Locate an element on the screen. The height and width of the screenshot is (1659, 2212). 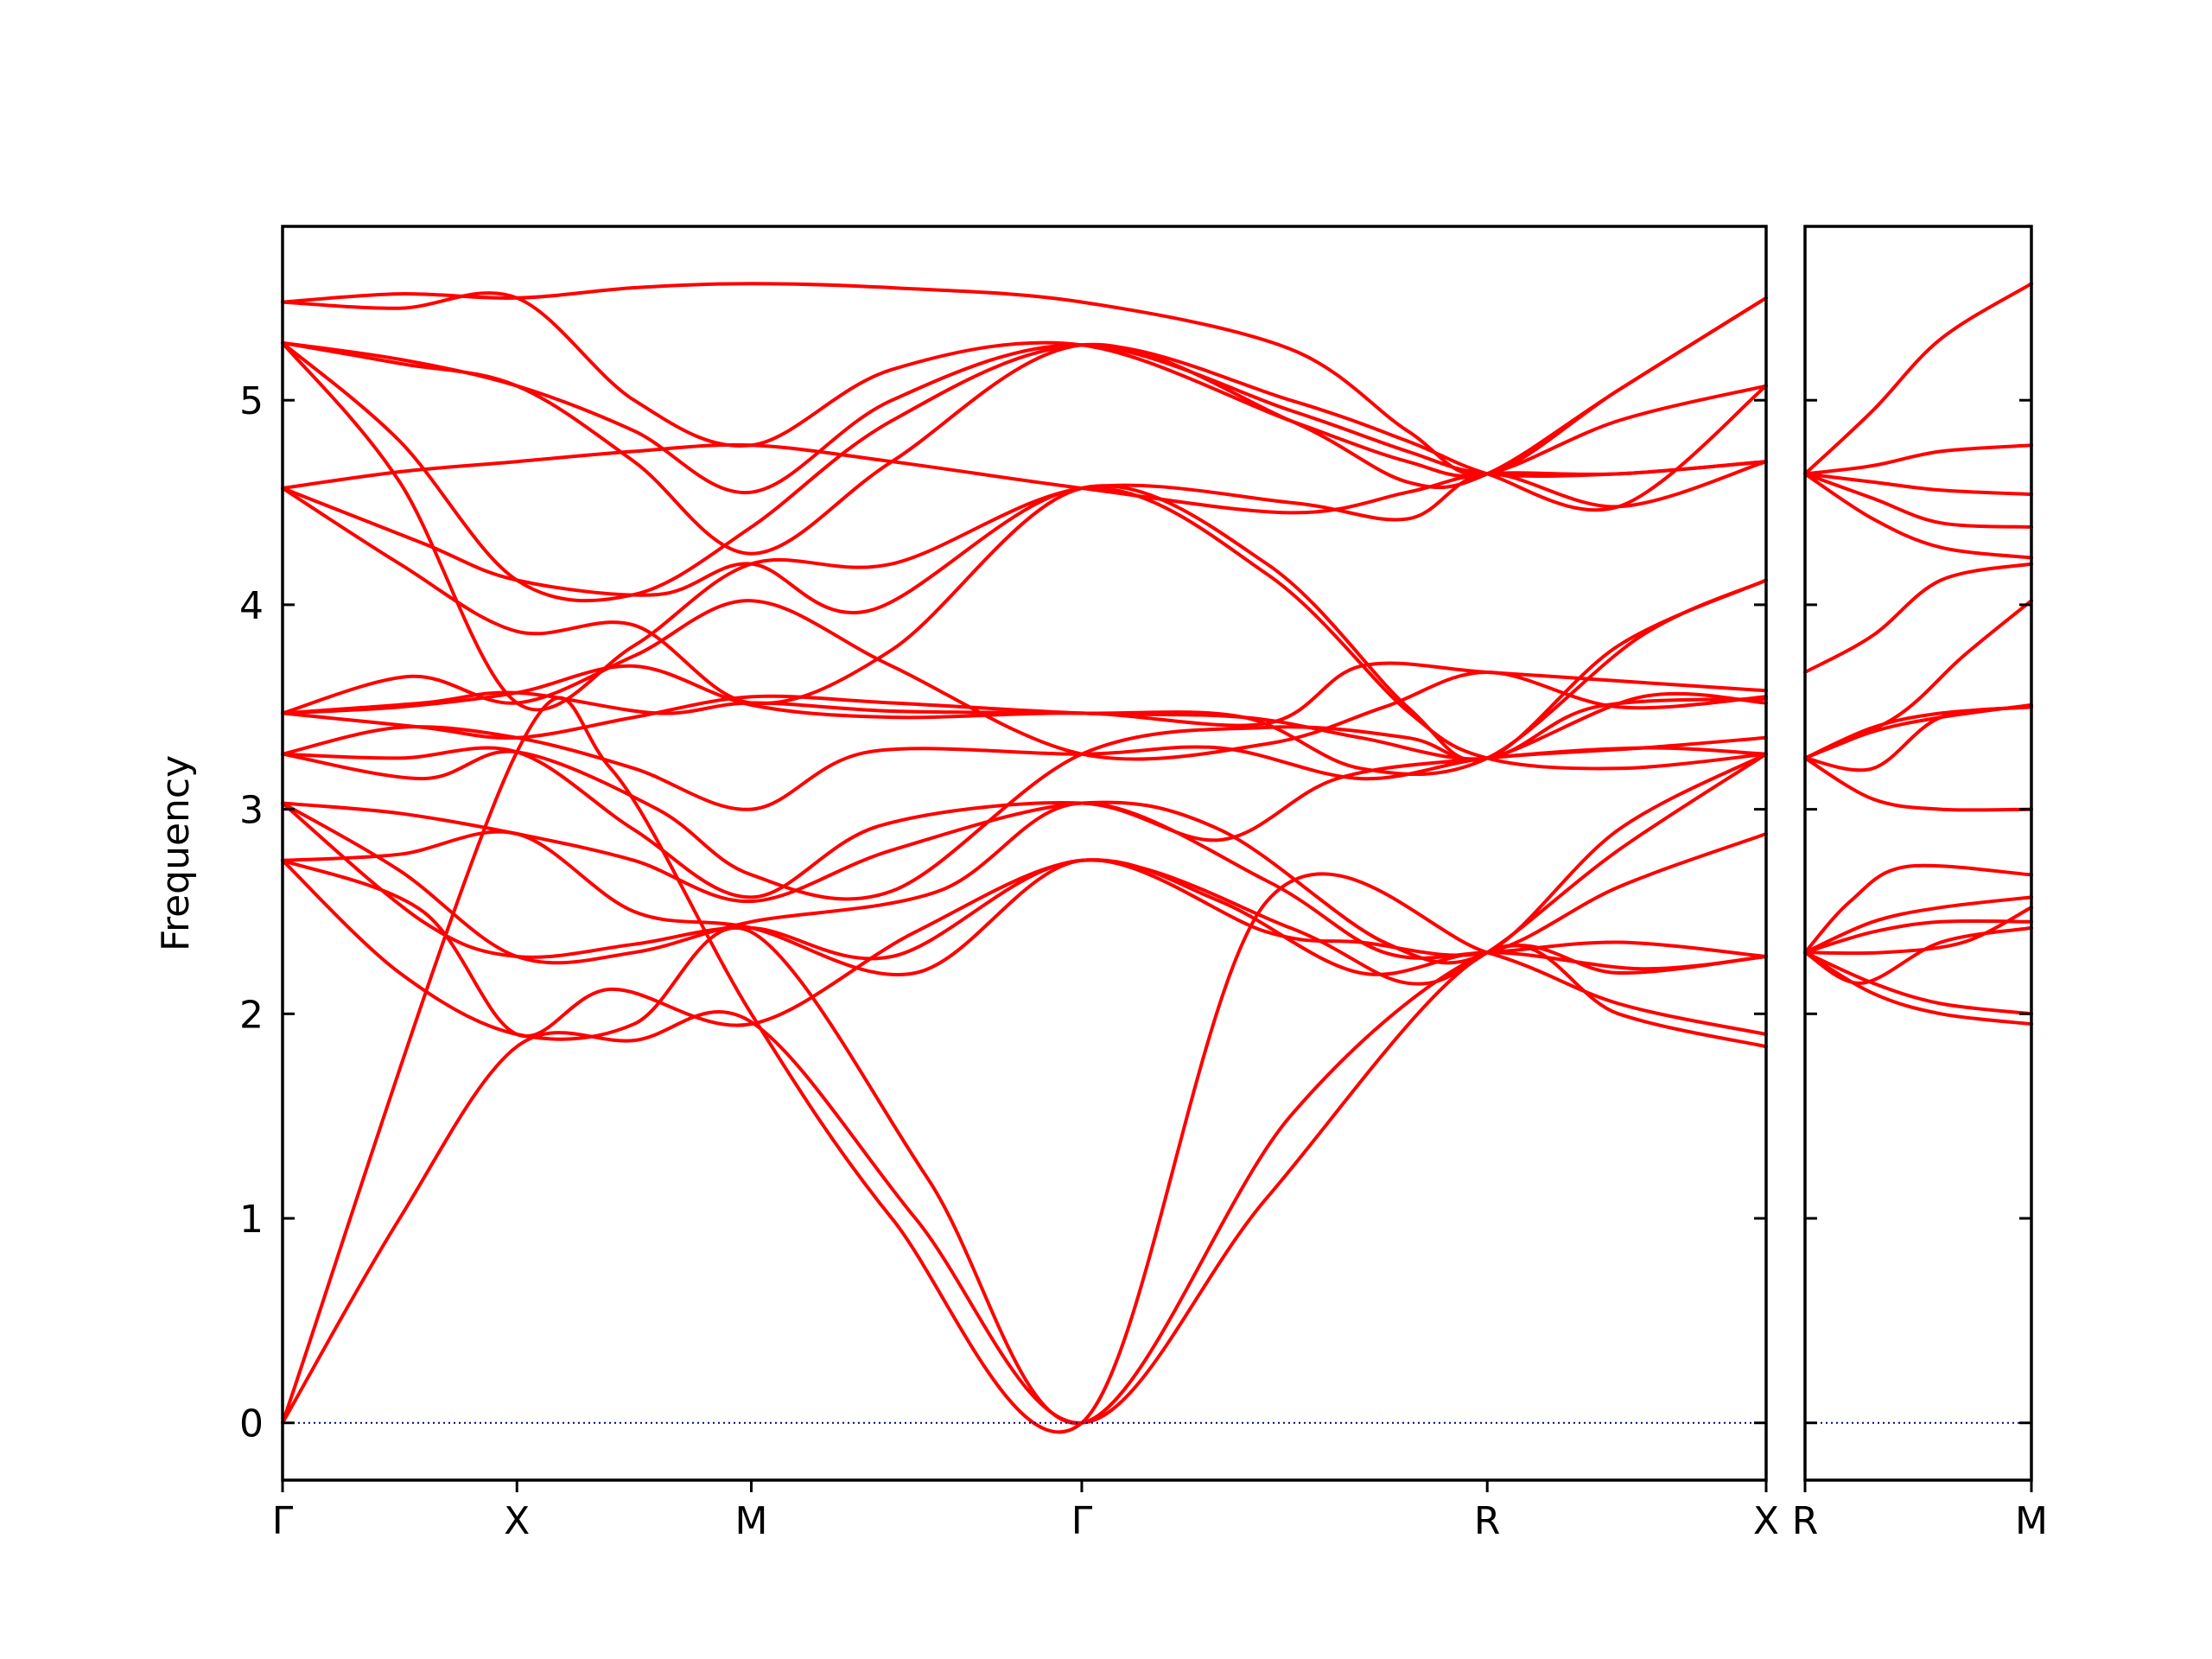
y-tick-label-5: 5 is located at coordinates (251, 401).